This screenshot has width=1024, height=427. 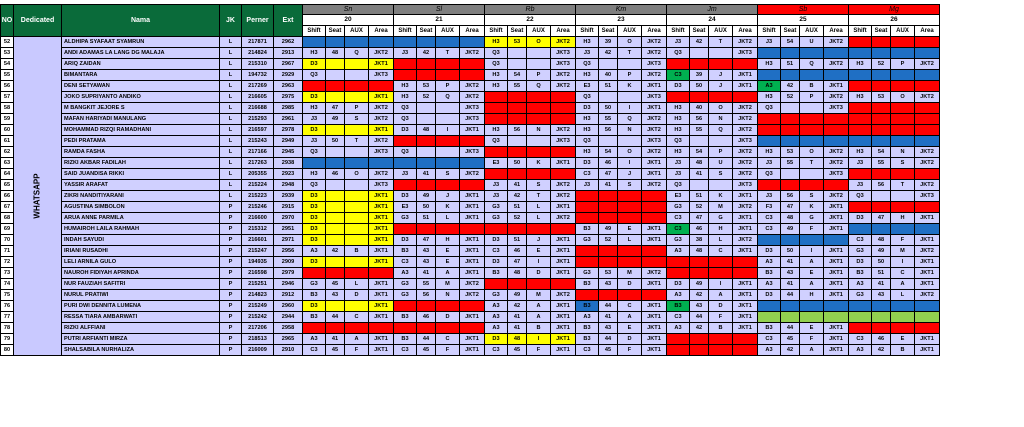 What do you see at coordinates (288, 306) in the screenshot?
I see `employee-ext: 2960` at bounding box center [288, 306].